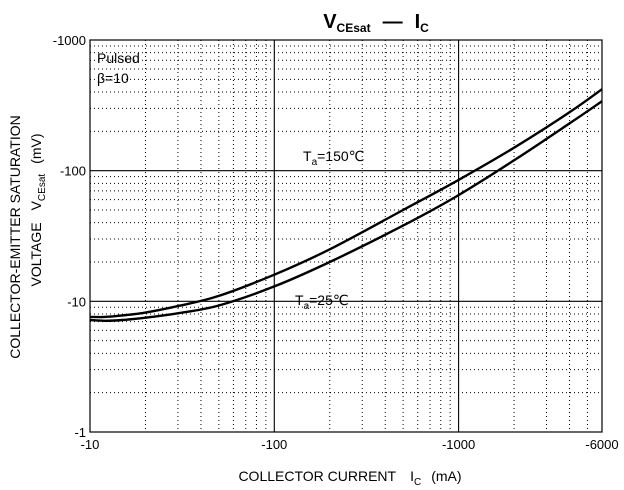 The width and height of the screenshot is (624, 490). I want to click on x-tick-labels: -10 -100 -1000 -6000, so click(350, 444).